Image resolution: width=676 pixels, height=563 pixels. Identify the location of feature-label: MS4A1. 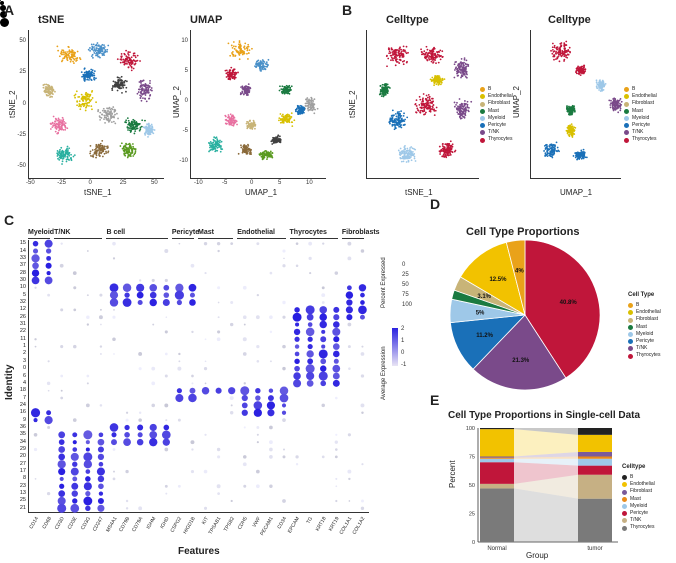
(111, 525).